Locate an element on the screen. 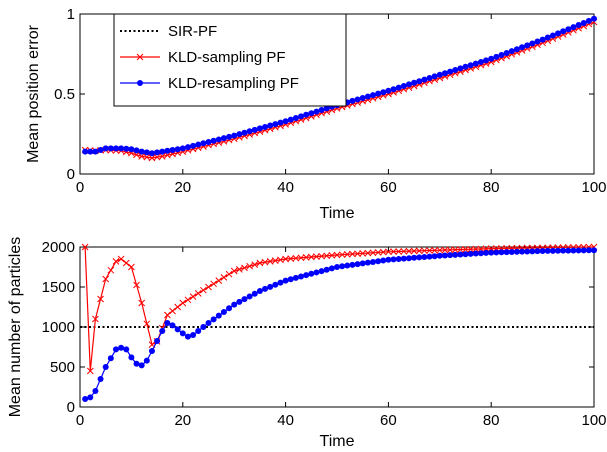  y-tick-label: 1500 is located at coordinates (58, 287).